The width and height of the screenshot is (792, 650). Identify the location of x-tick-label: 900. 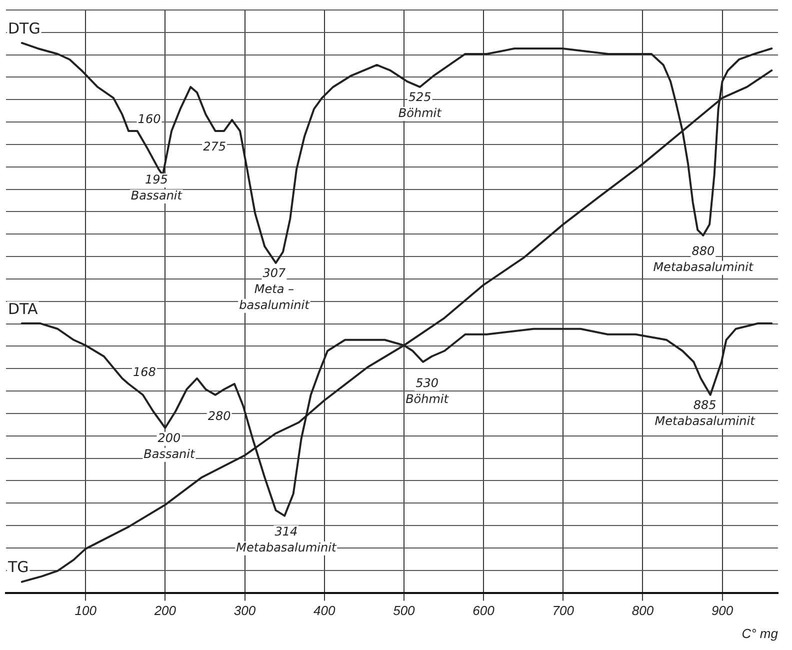
(722, 610).